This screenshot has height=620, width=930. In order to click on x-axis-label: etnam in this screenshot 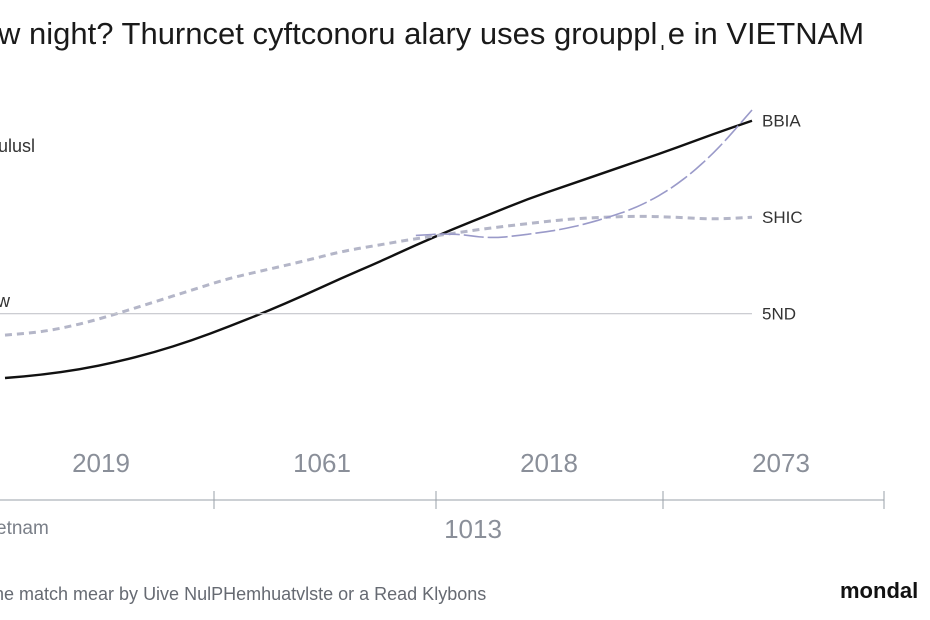, I will do `click(24, 528)`.